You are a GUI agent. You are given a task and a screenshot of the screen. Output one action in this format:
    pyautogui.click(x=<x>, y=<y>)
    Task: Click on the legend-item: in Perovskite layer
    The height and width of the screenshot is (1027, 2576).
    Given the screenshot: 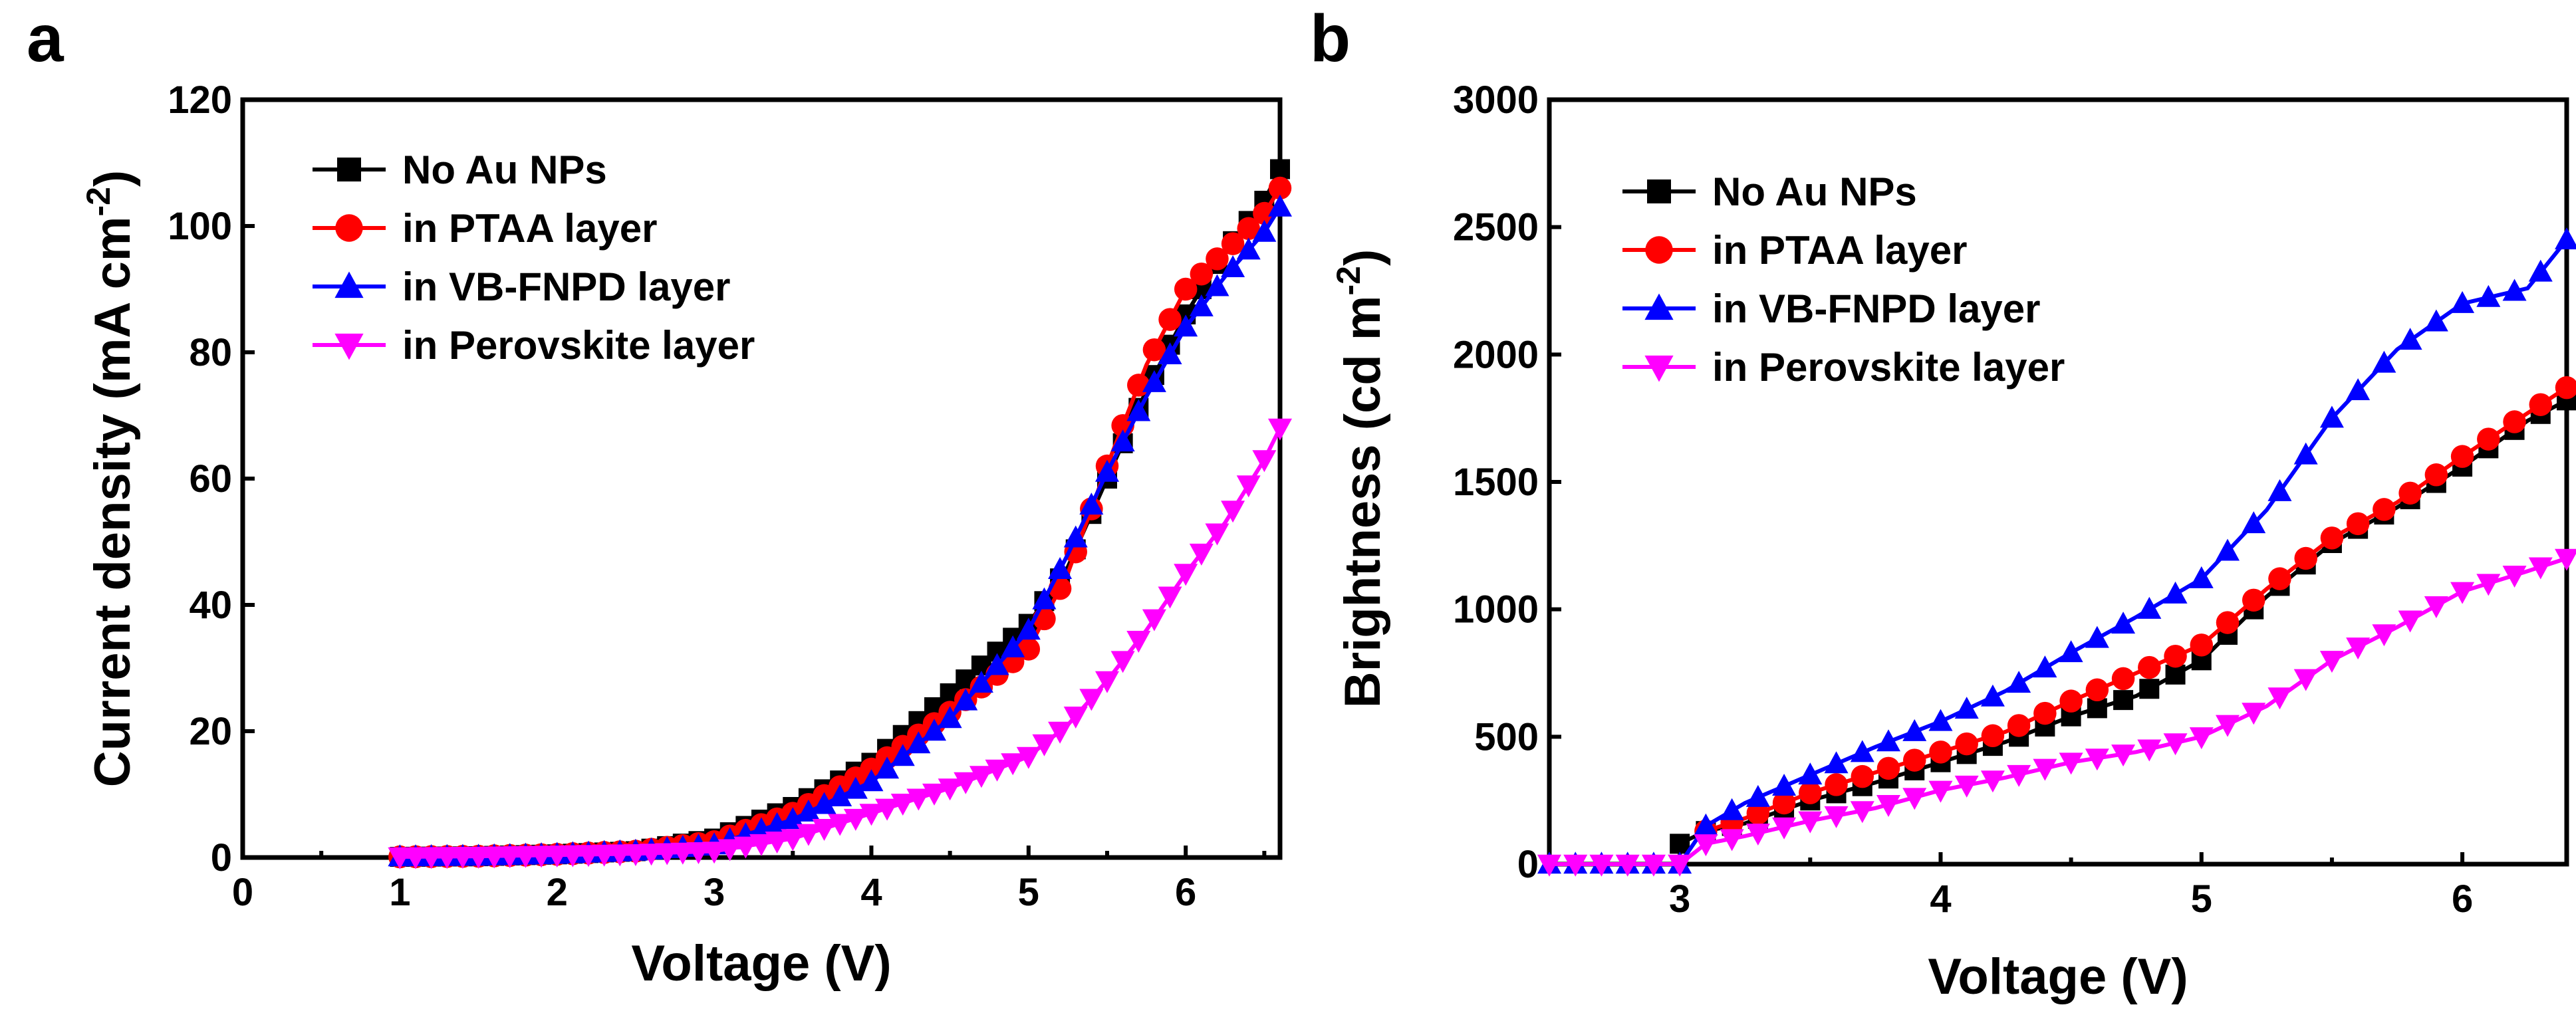 What is the action you would take?
    pyautogui.click(x=534, y=345)
    